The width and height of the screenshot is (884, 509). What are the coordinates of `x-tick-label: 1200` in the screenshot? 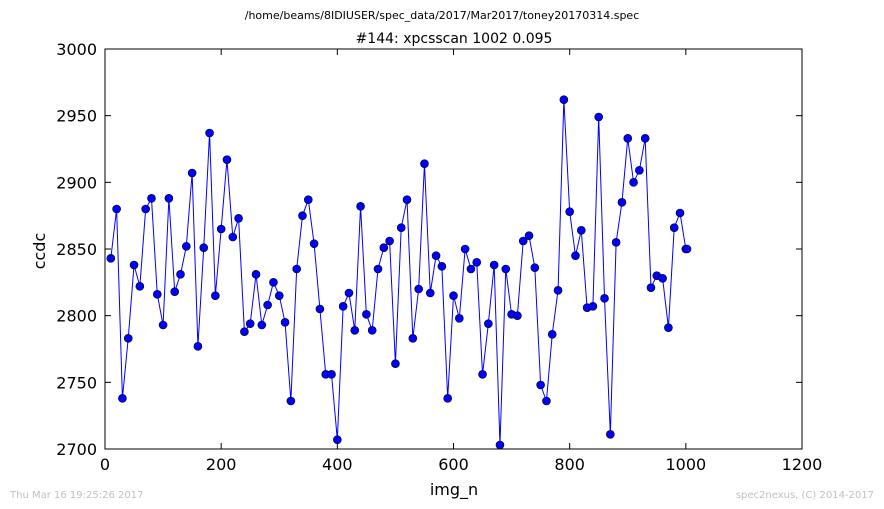 It's located at (802, 464).